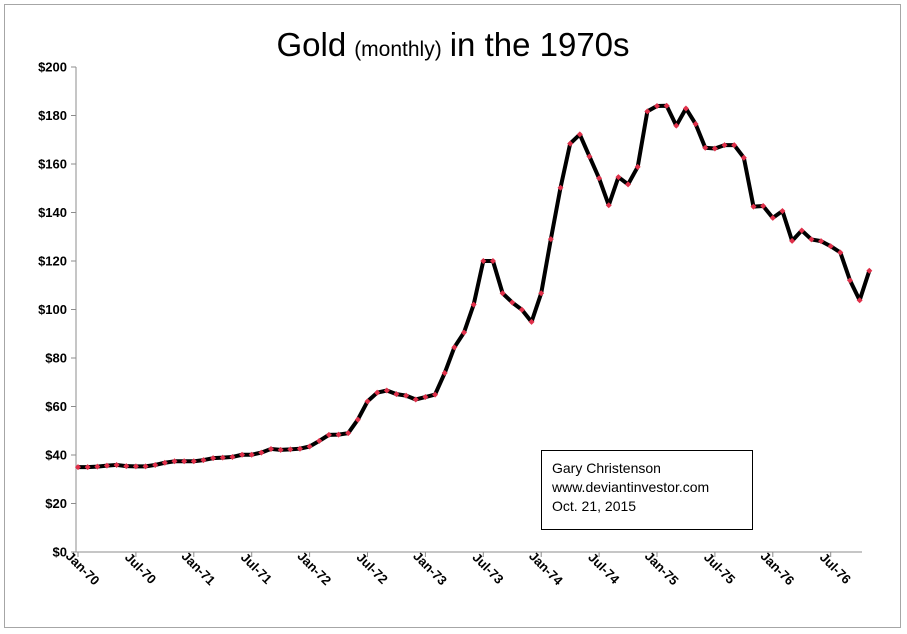  I want to click on x-tick-label: Jan-72, so click(314, 568).